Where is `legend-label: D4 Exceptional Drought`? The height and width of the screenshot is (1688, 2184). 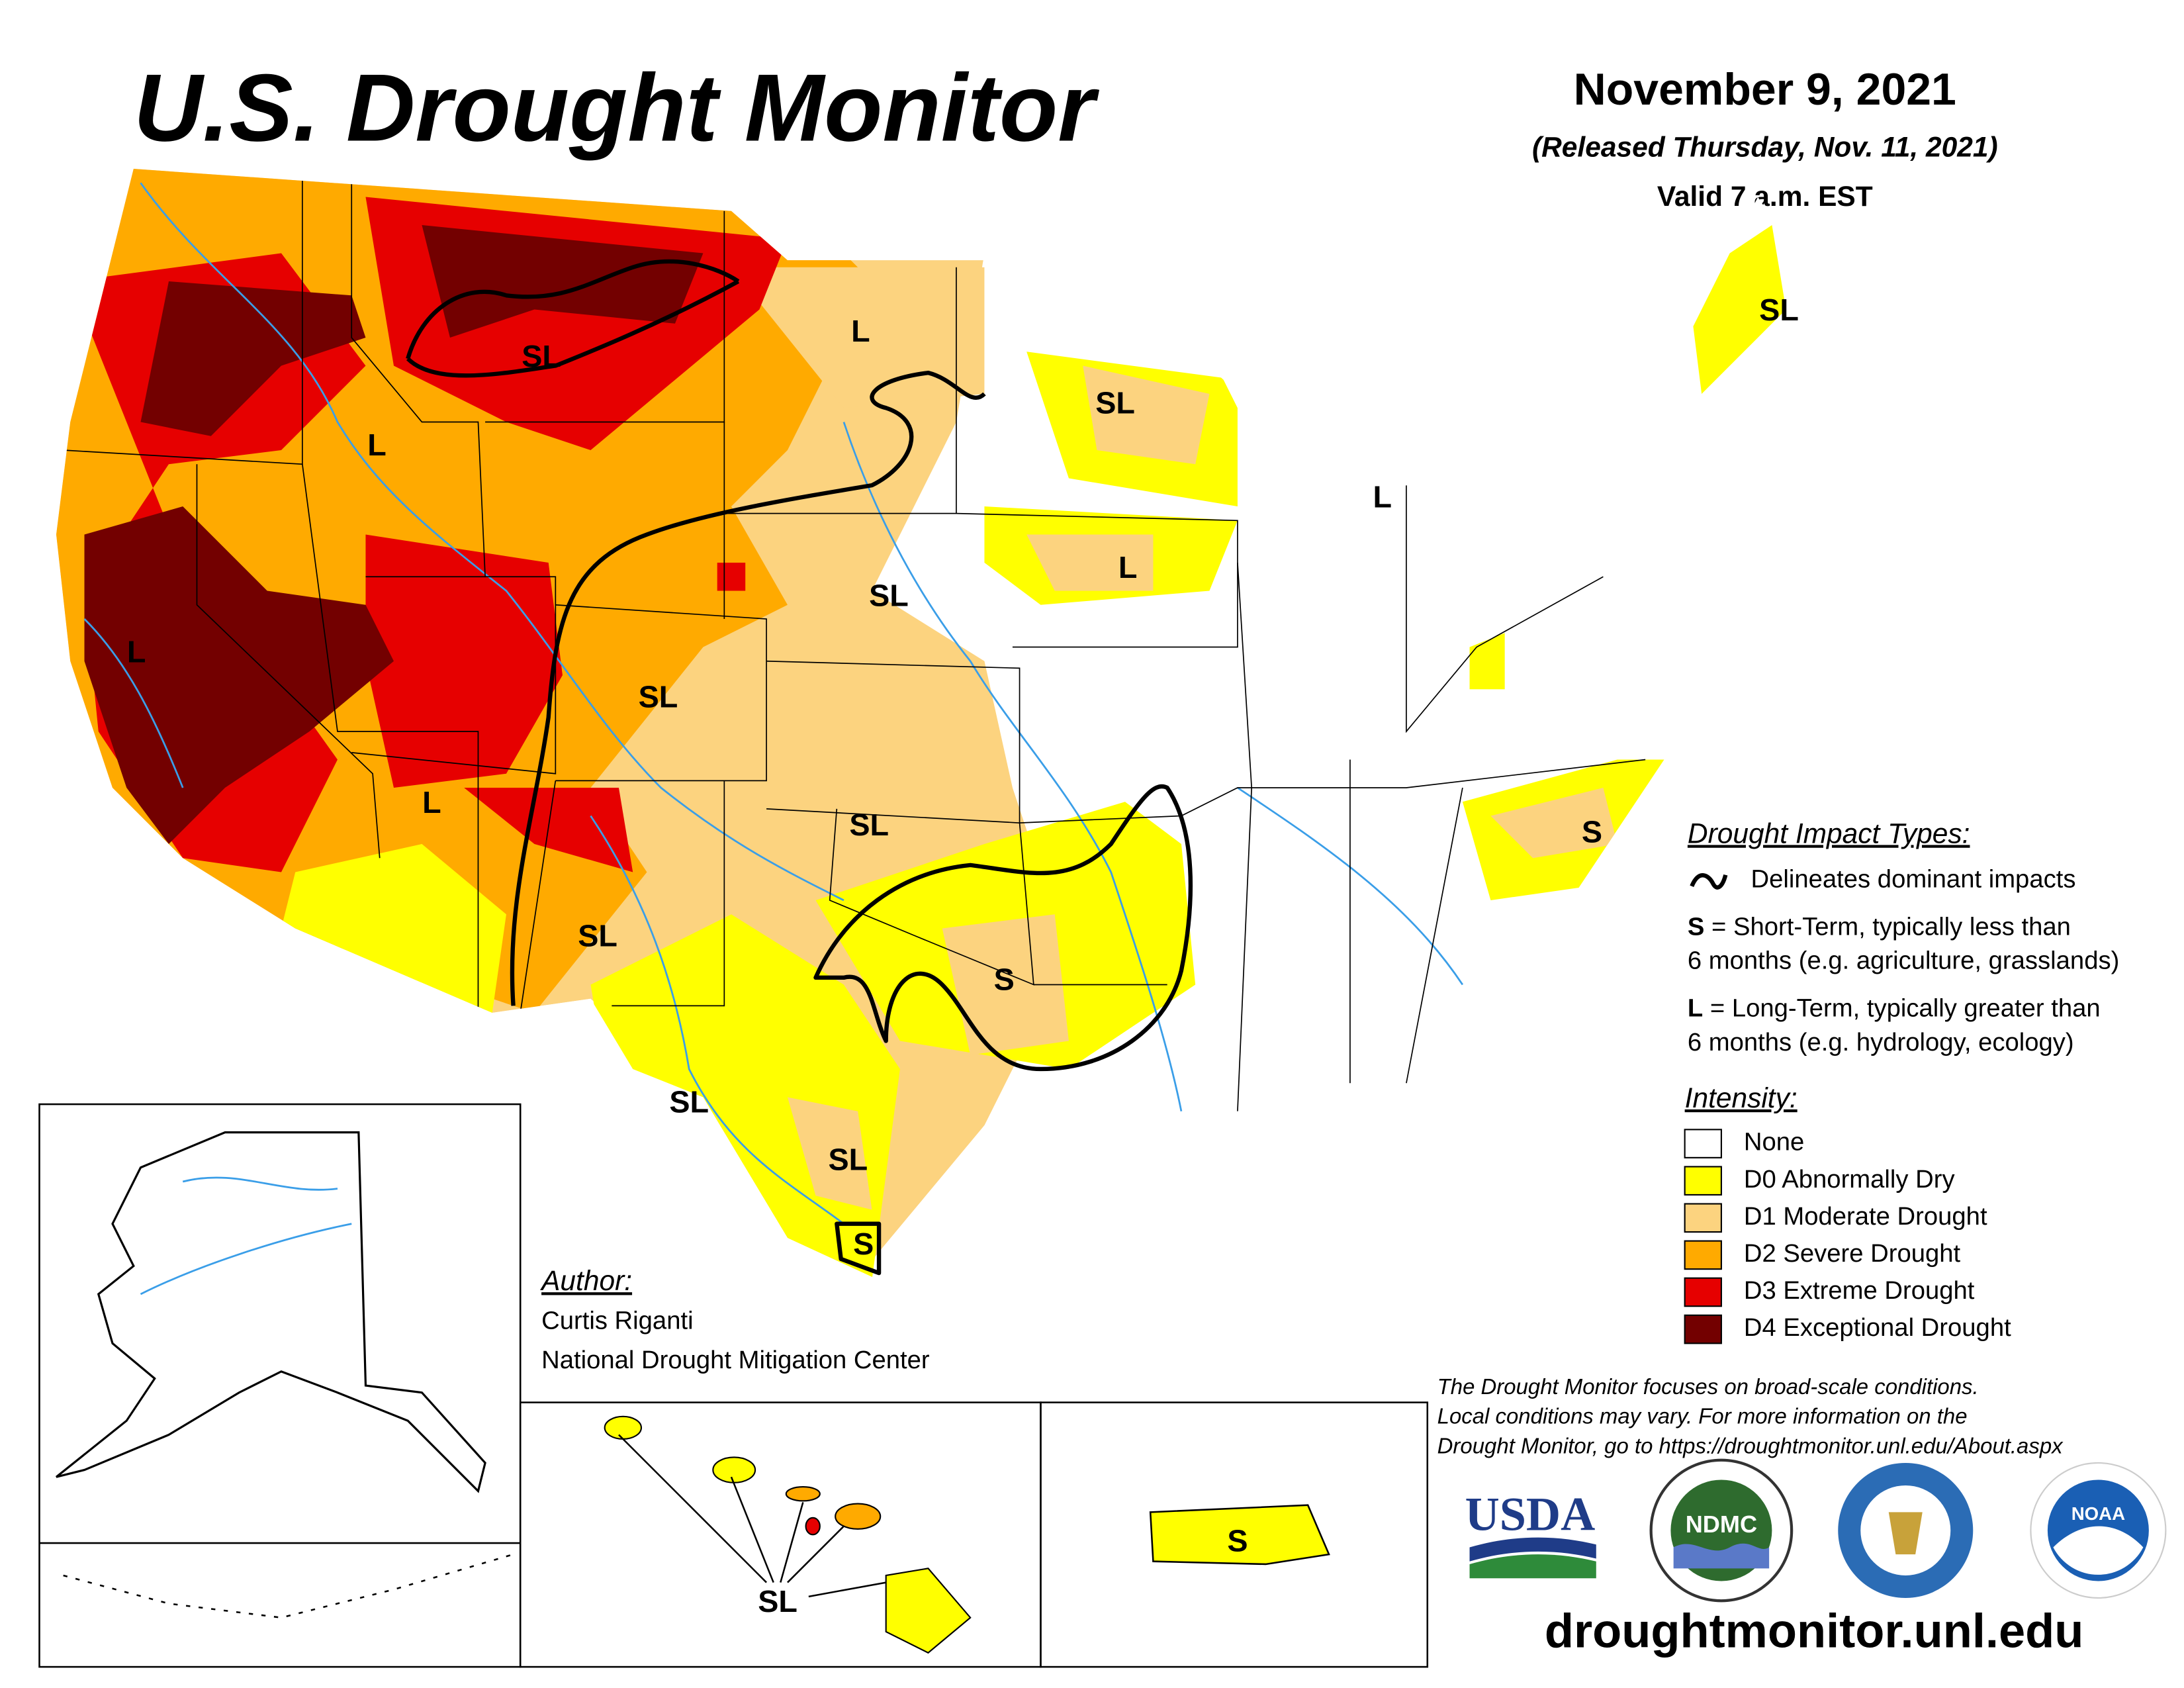
legend-label: D4 Exceptional Drought is located at coordinates (1877, 1327).